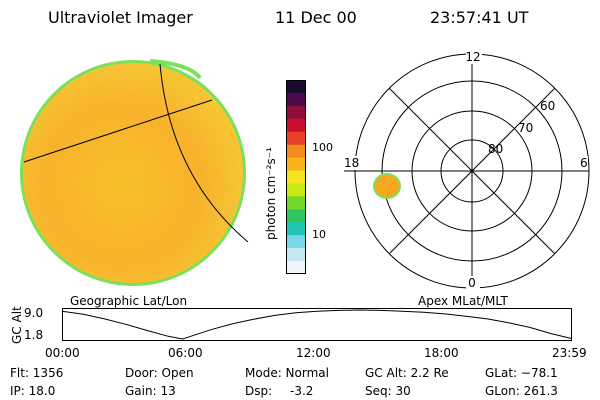 The height and width of the screenshot is (400, 600). I want to click on status-seq: Seq: 30, so click(388, 391).